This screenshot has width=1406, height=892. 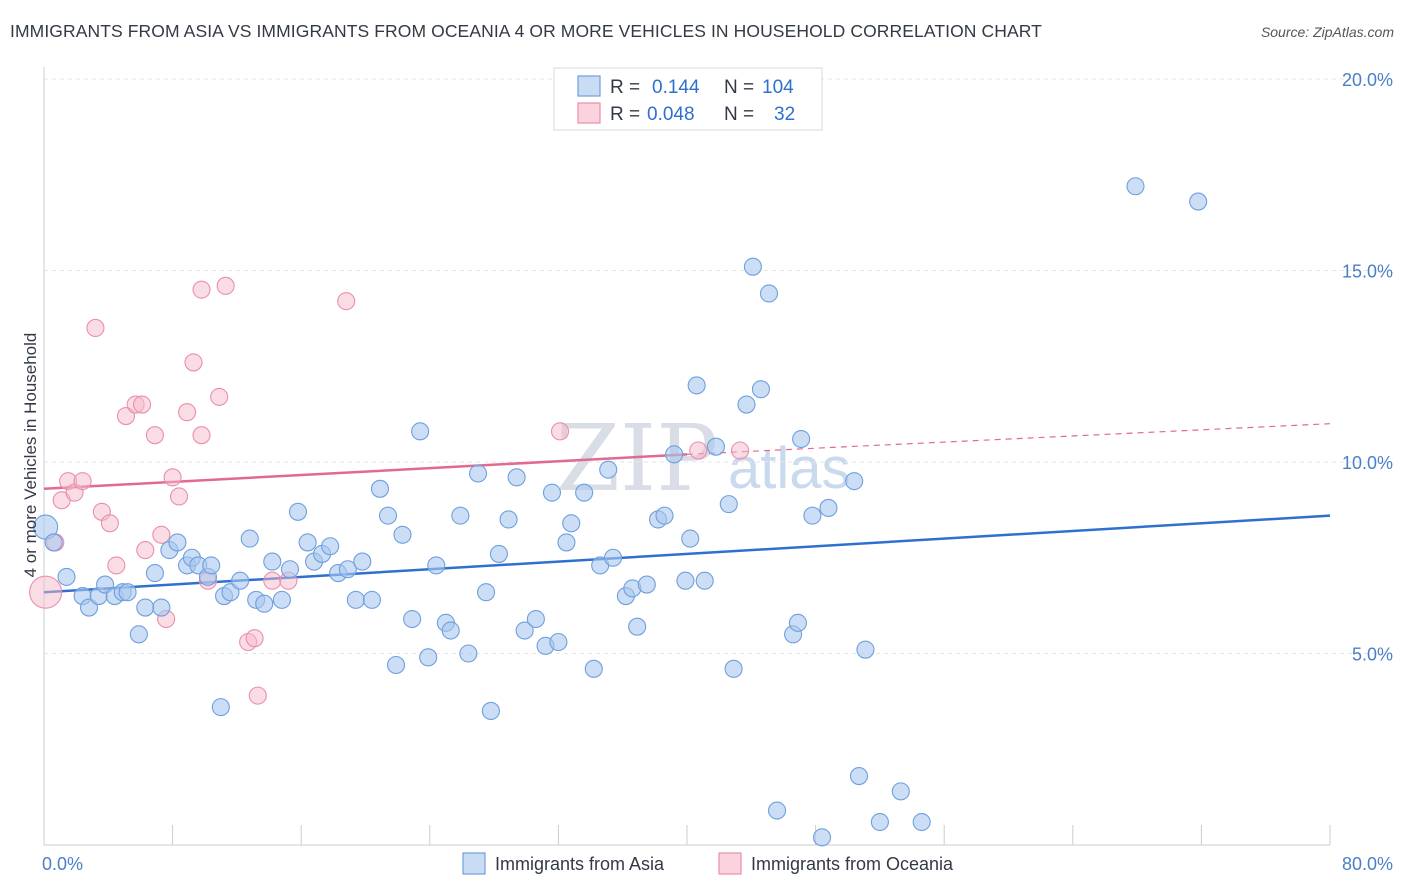 I want to click on stats-legend: R = 0.144 N = 104 R = 0.048 N = 32, so click(x=688, y=99).